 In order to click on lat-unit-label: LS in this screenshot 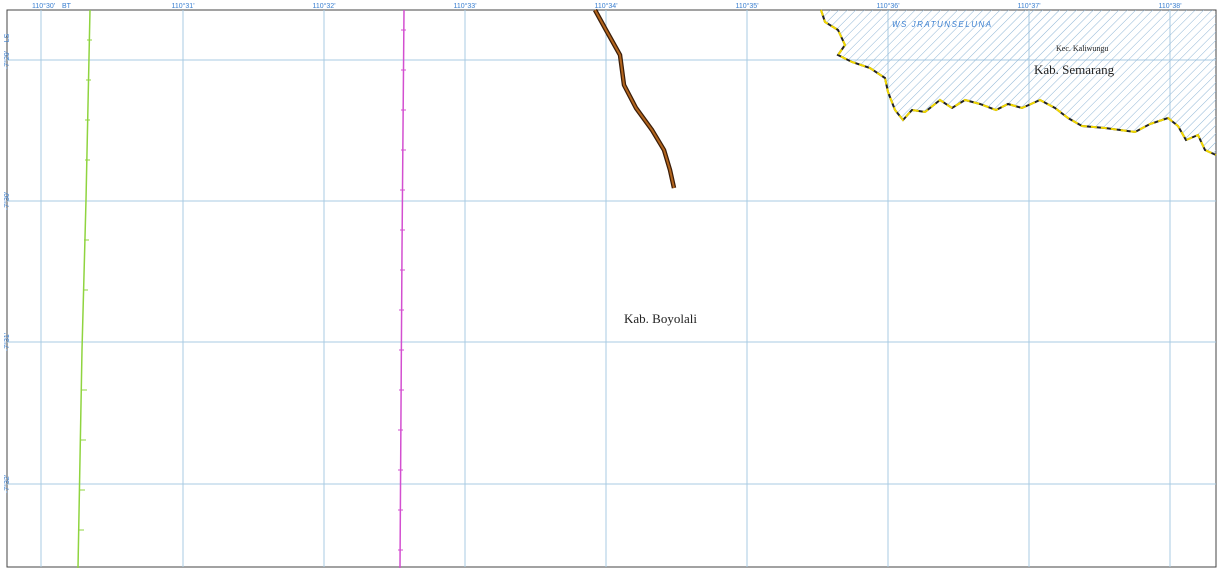, I will do `click(7, 37)`.